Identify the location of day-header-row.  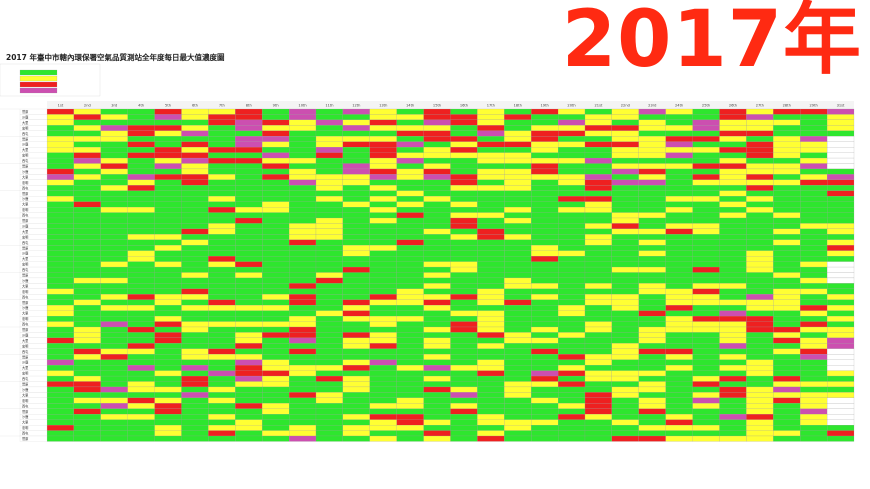
(450, 105).